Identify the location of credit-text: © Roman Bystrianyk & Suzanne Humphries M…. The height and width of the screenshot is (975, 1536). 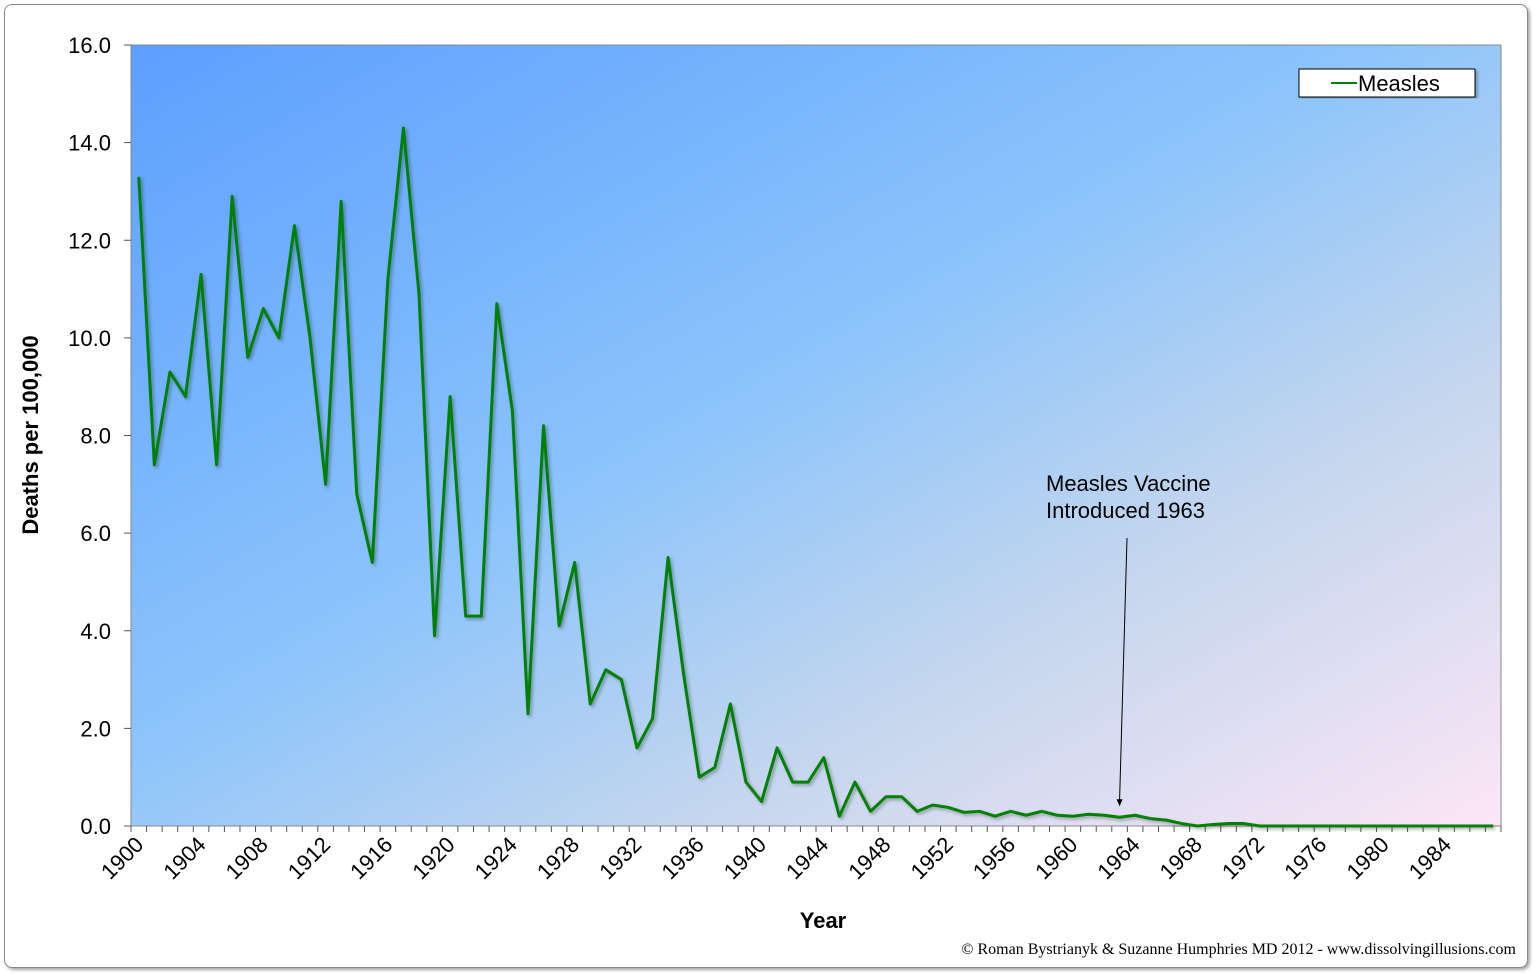
(1238, 949).